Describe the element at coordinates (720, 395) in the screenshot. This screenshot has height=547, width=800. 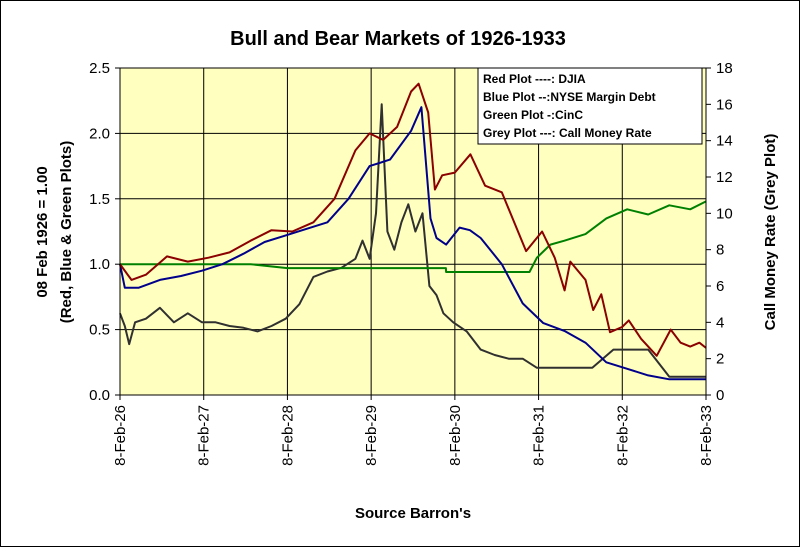
I see `y-right-tick-label: 0` at that location.